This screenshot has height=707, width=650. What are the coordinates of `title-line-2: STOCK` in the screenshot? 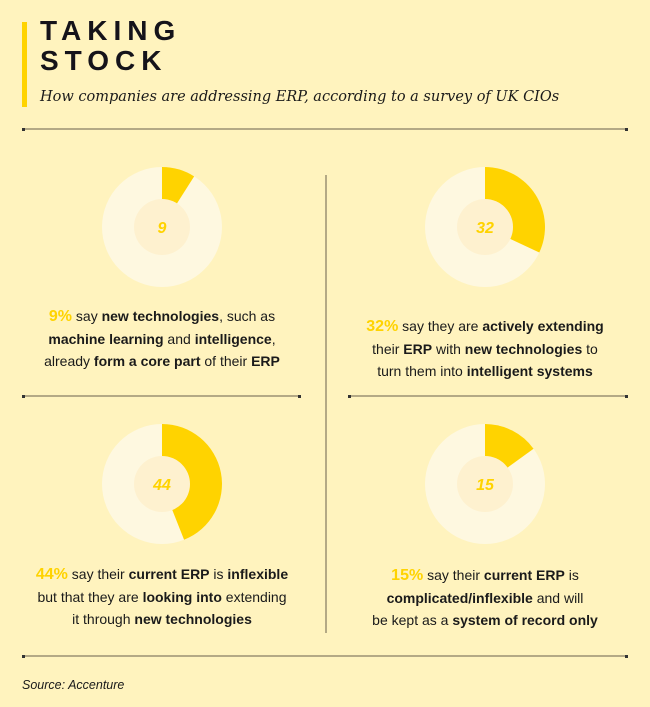 It's located at (104, 60).